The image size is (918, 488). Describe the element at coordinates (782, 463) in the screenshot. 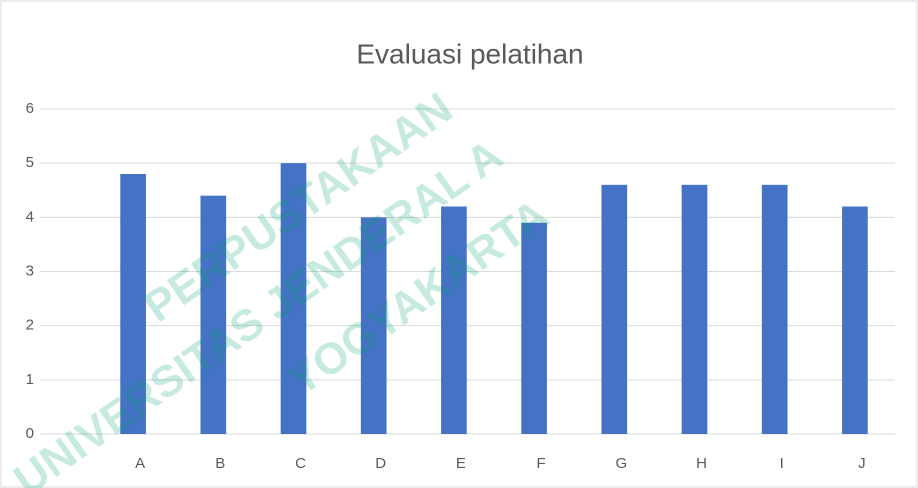

I see `x-tick-label: I` at that location.